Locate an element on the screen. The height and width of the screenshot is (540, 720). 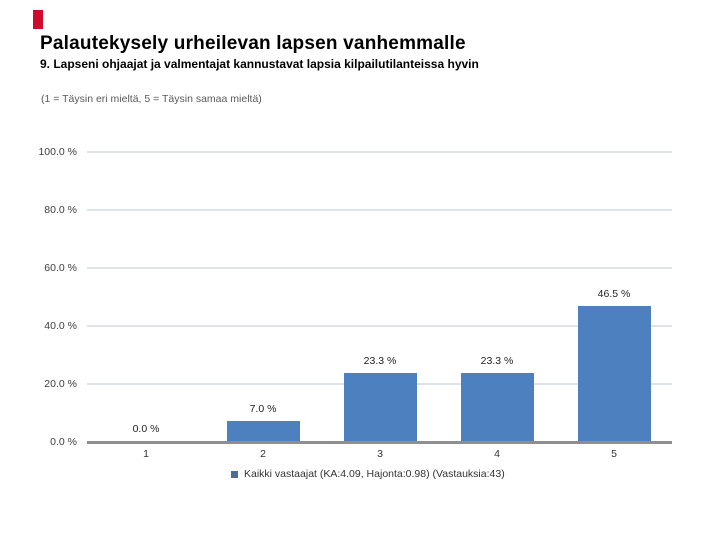
bar-value-label: 0.0 % is located at coordinates (146, 429).